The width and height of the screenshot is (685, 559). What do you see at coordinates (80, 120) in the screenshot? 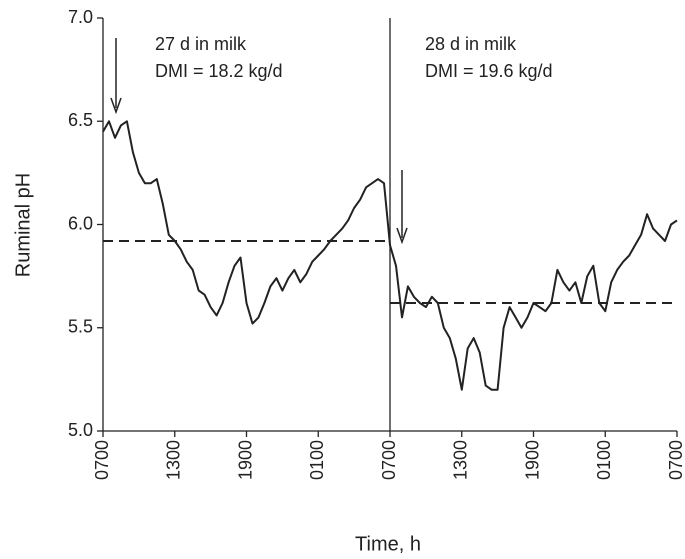
I see `y-tick-label: 6.5` at bounding box center [80, 120].